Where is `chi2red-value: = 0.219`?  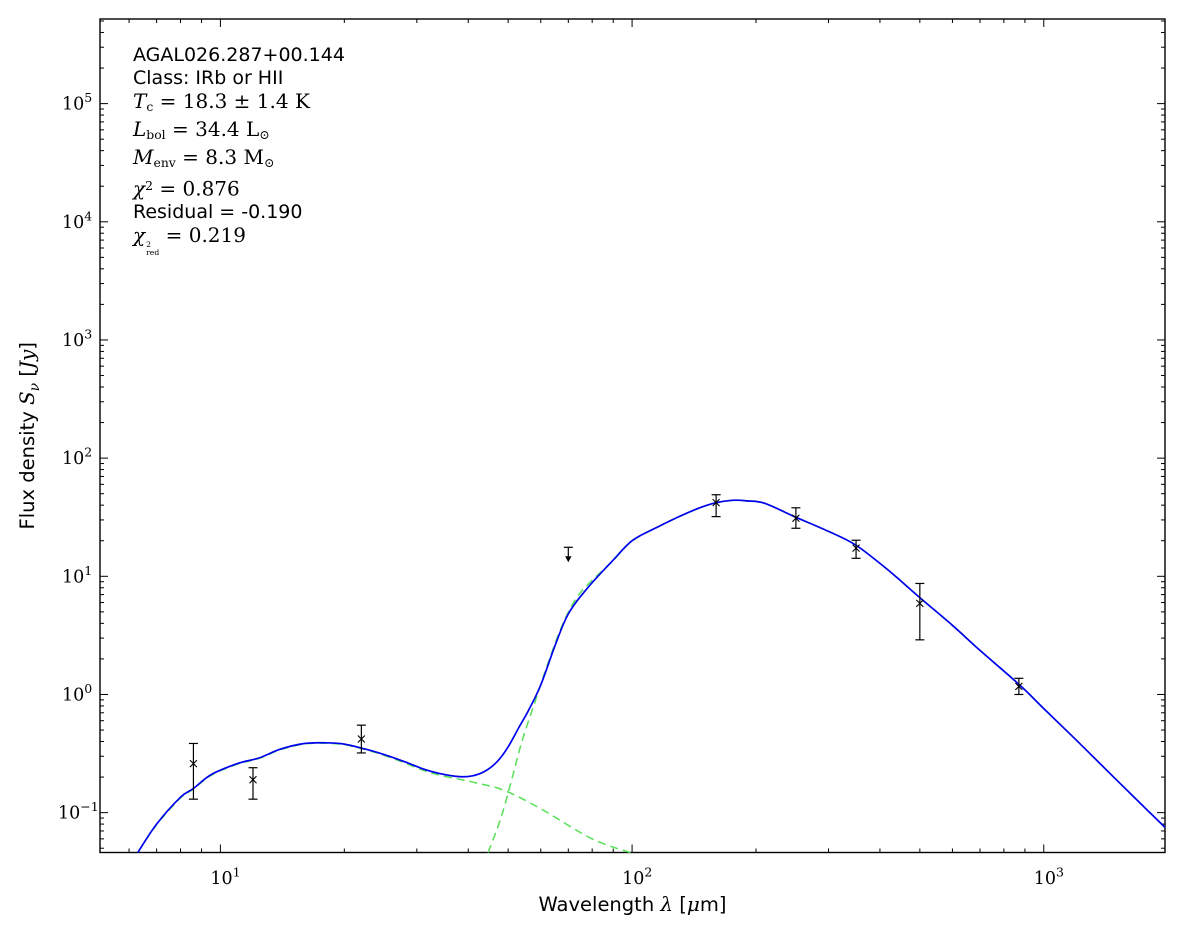 chi2red-value: = 0.219 is located at coordinates (202, 234).